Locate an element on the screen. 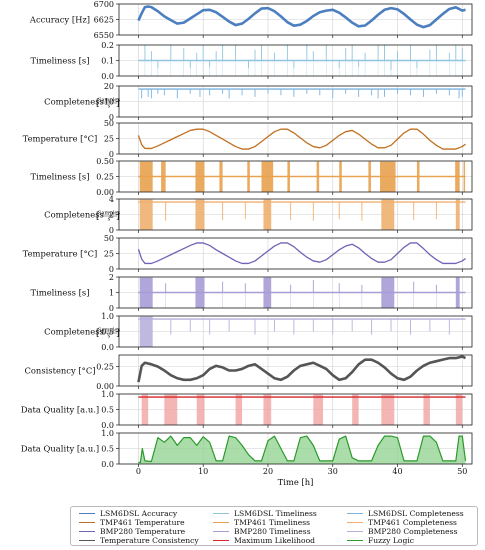 This screenshot has height=550, width=485. legend-item: LSM6DSL Completeness is located at coordinates (405, 513).